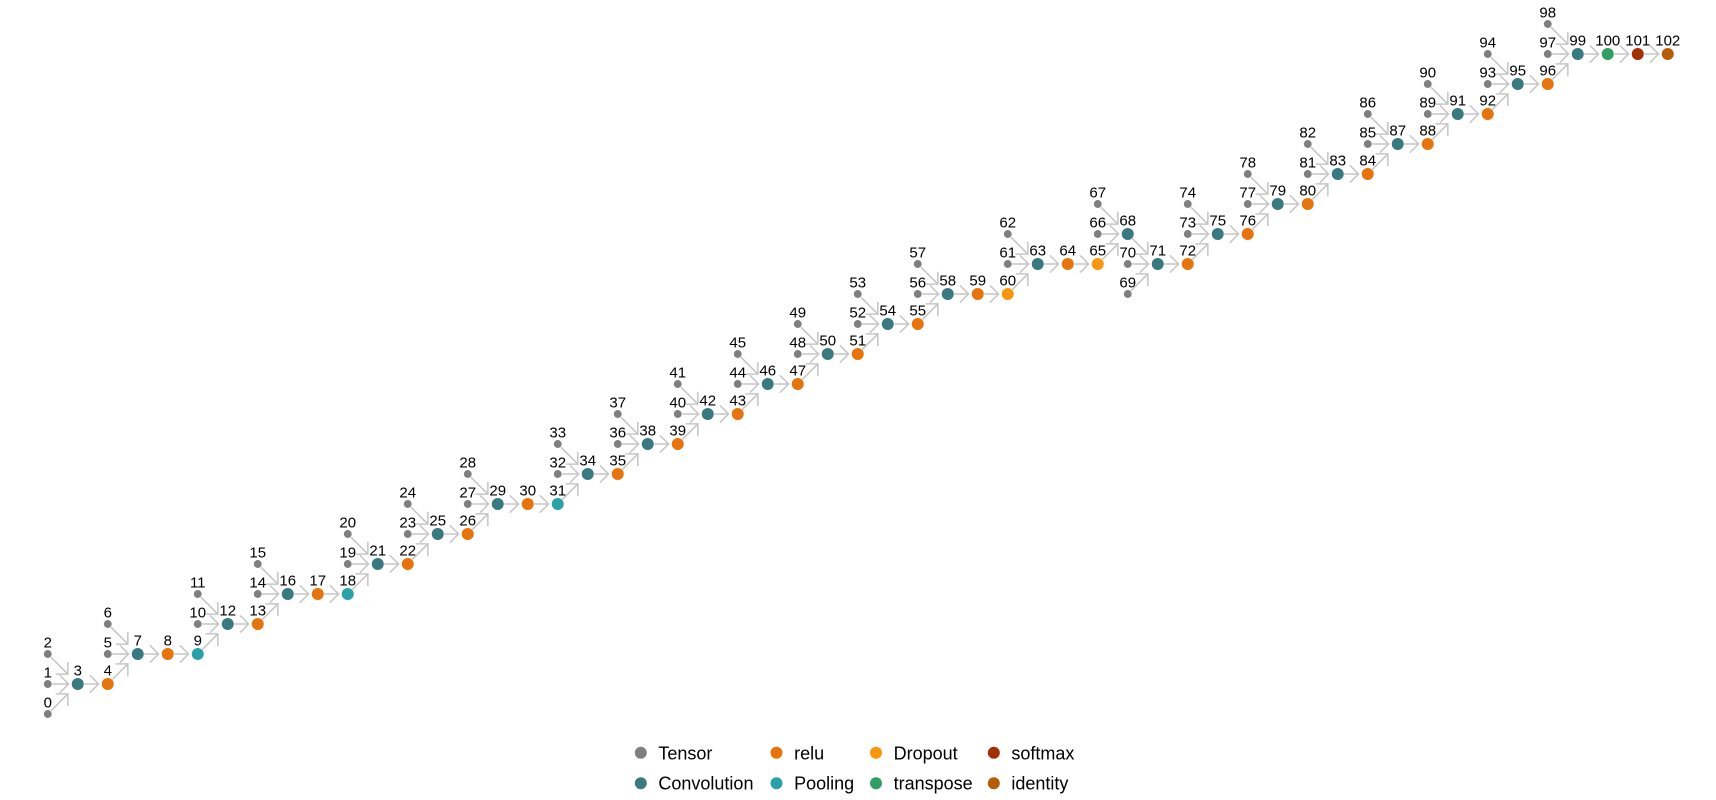 The image size is (1716, 800). Describe the element at coordinates (1367, 132) in the screenshot. I see `svg-text: 85` at that location.